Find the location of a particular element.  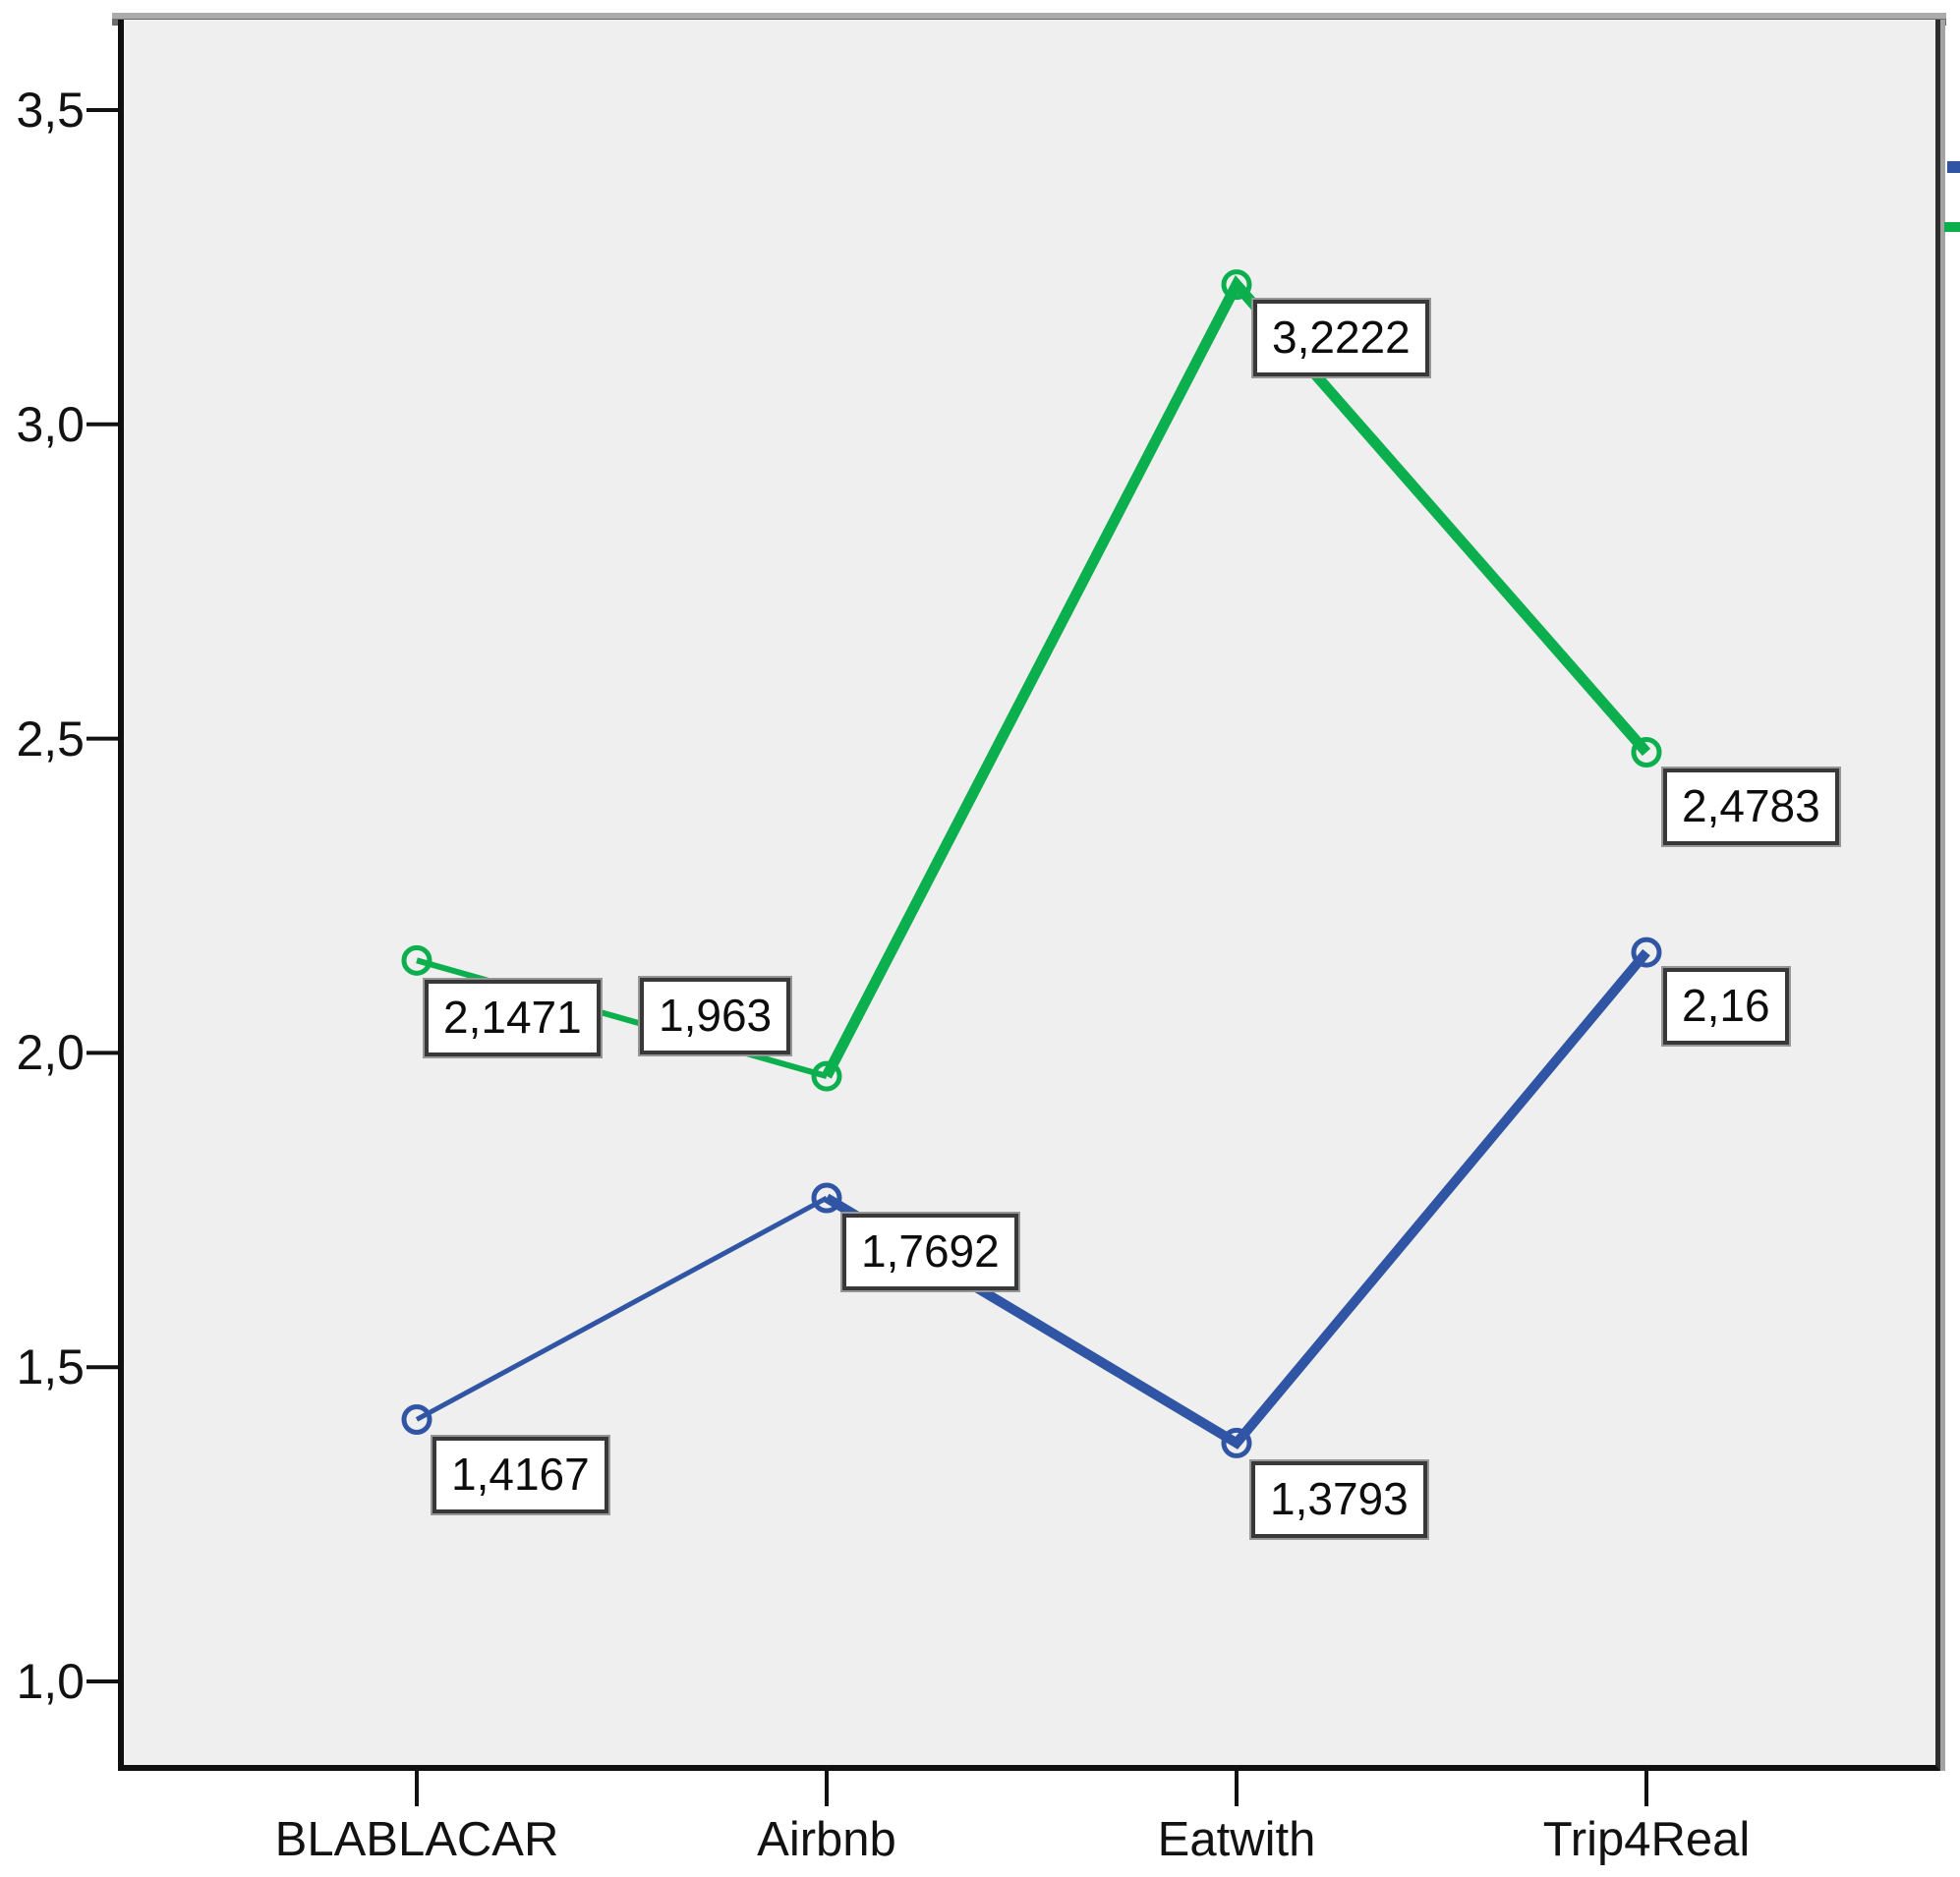

data-point-value-label: 2,4783 is located at coordinates (1751, 807).